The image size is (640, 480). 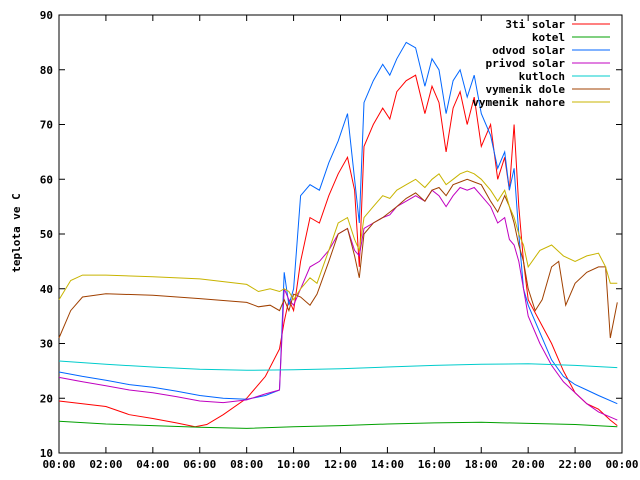 What do you see at coordinates (105, 464) in the screenshot?
I see `x-tick-label: 02:00` at bounding box center [105, 464].